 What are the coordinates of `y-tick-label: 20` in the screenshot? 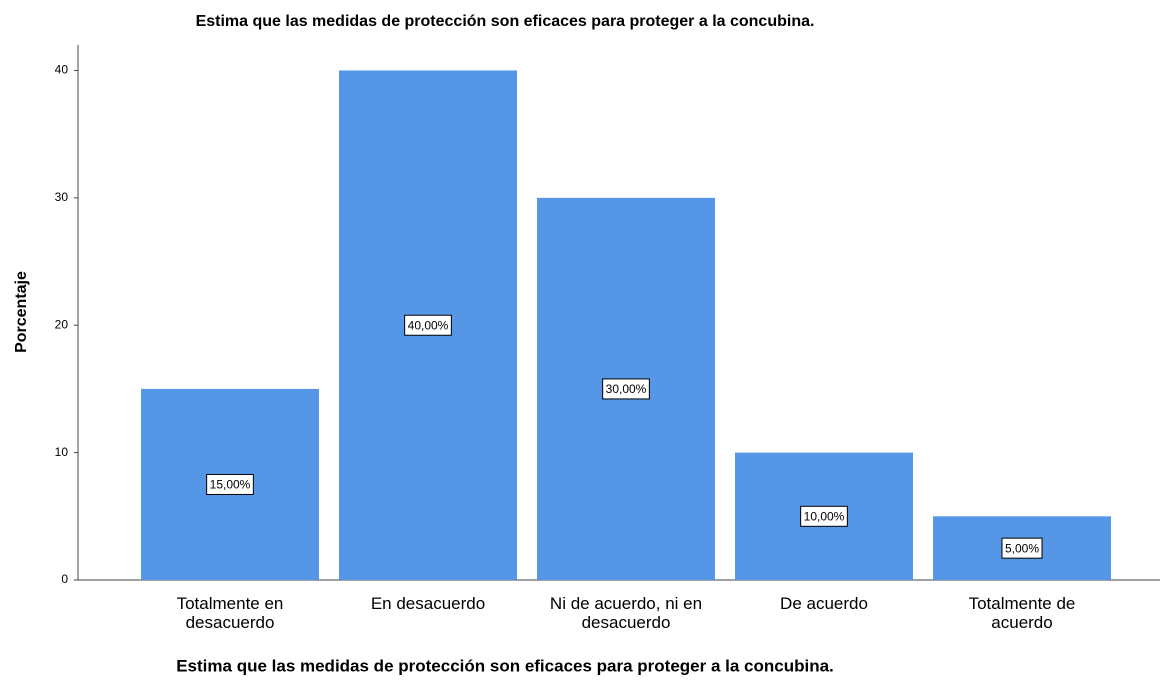 It's located at (62, 324).